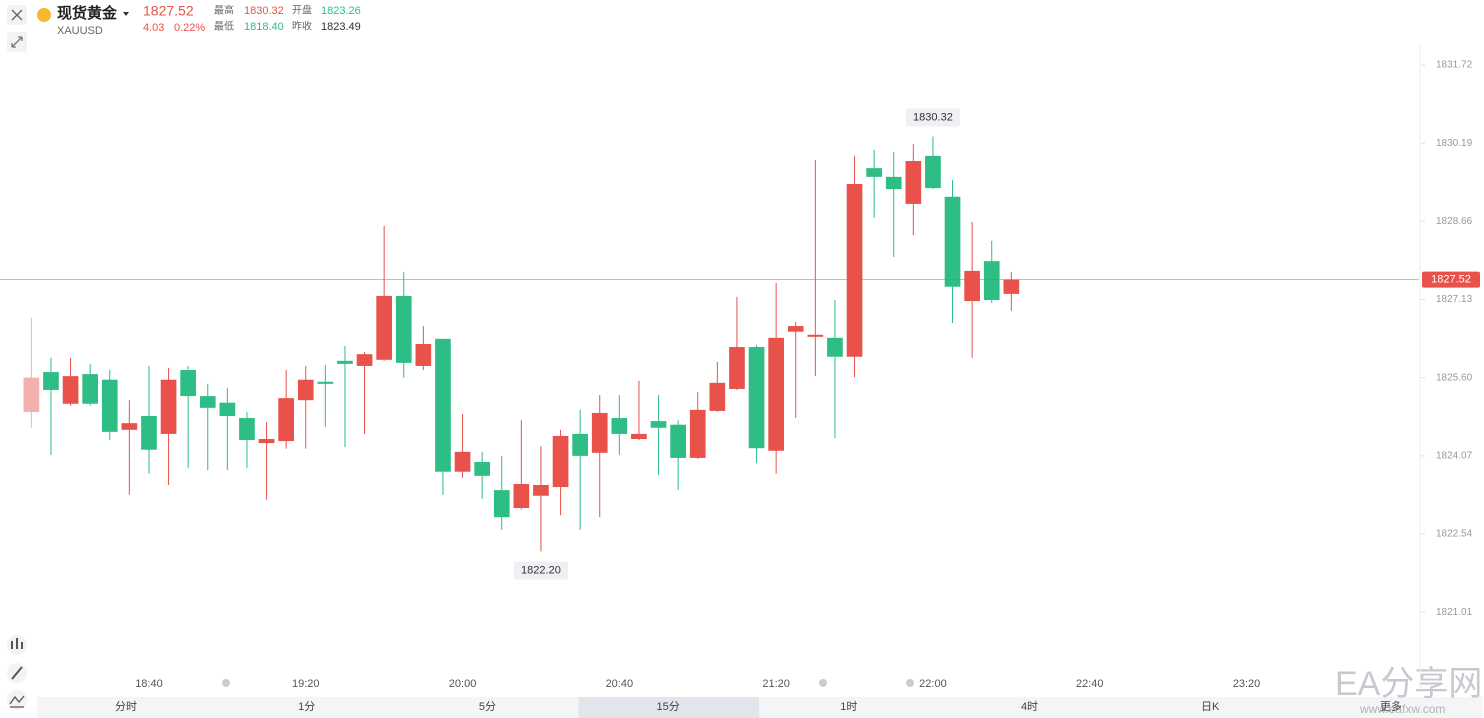 The height and width of the screenshot is (718, 1484). I want to click on x-tick-label: 18:40, so click(149, 684).